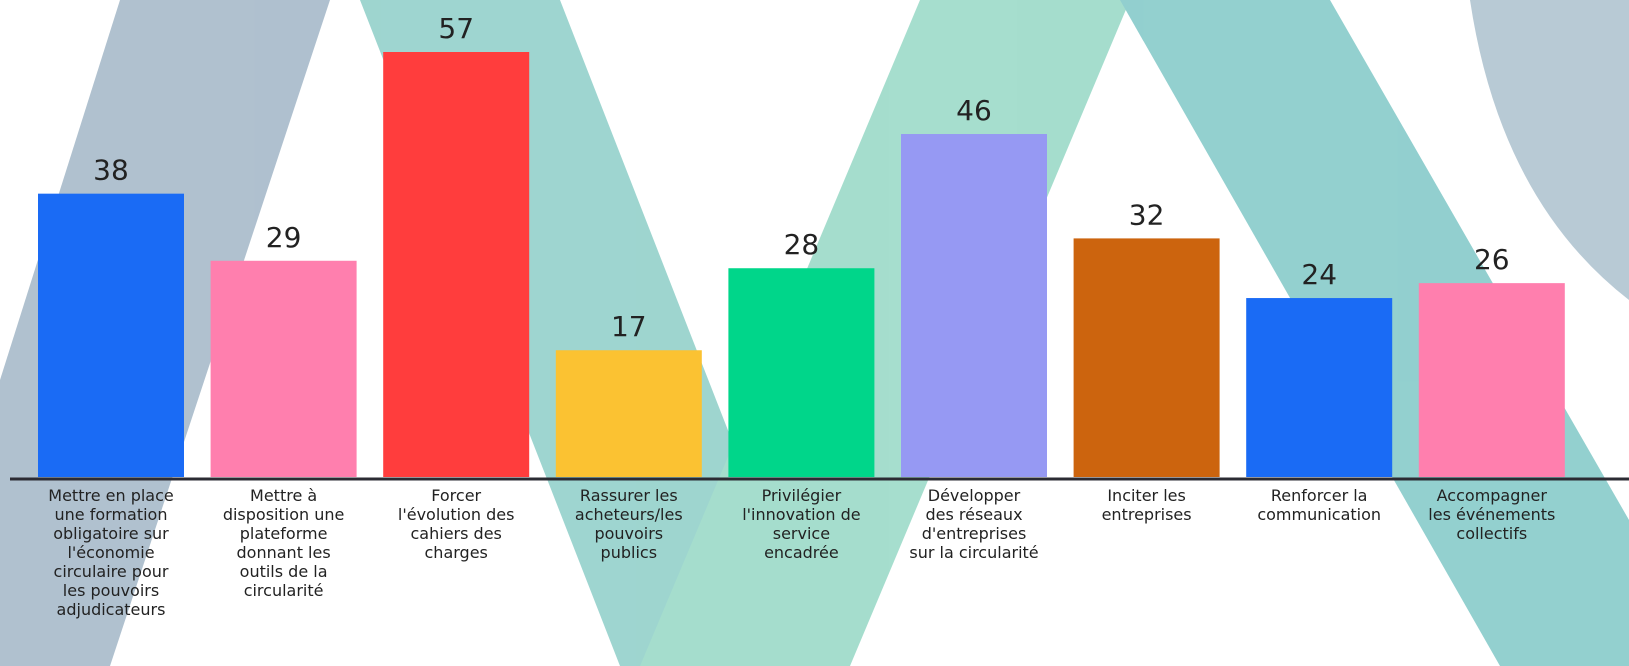  I want to click on value-label: 28, so click(802, 244).